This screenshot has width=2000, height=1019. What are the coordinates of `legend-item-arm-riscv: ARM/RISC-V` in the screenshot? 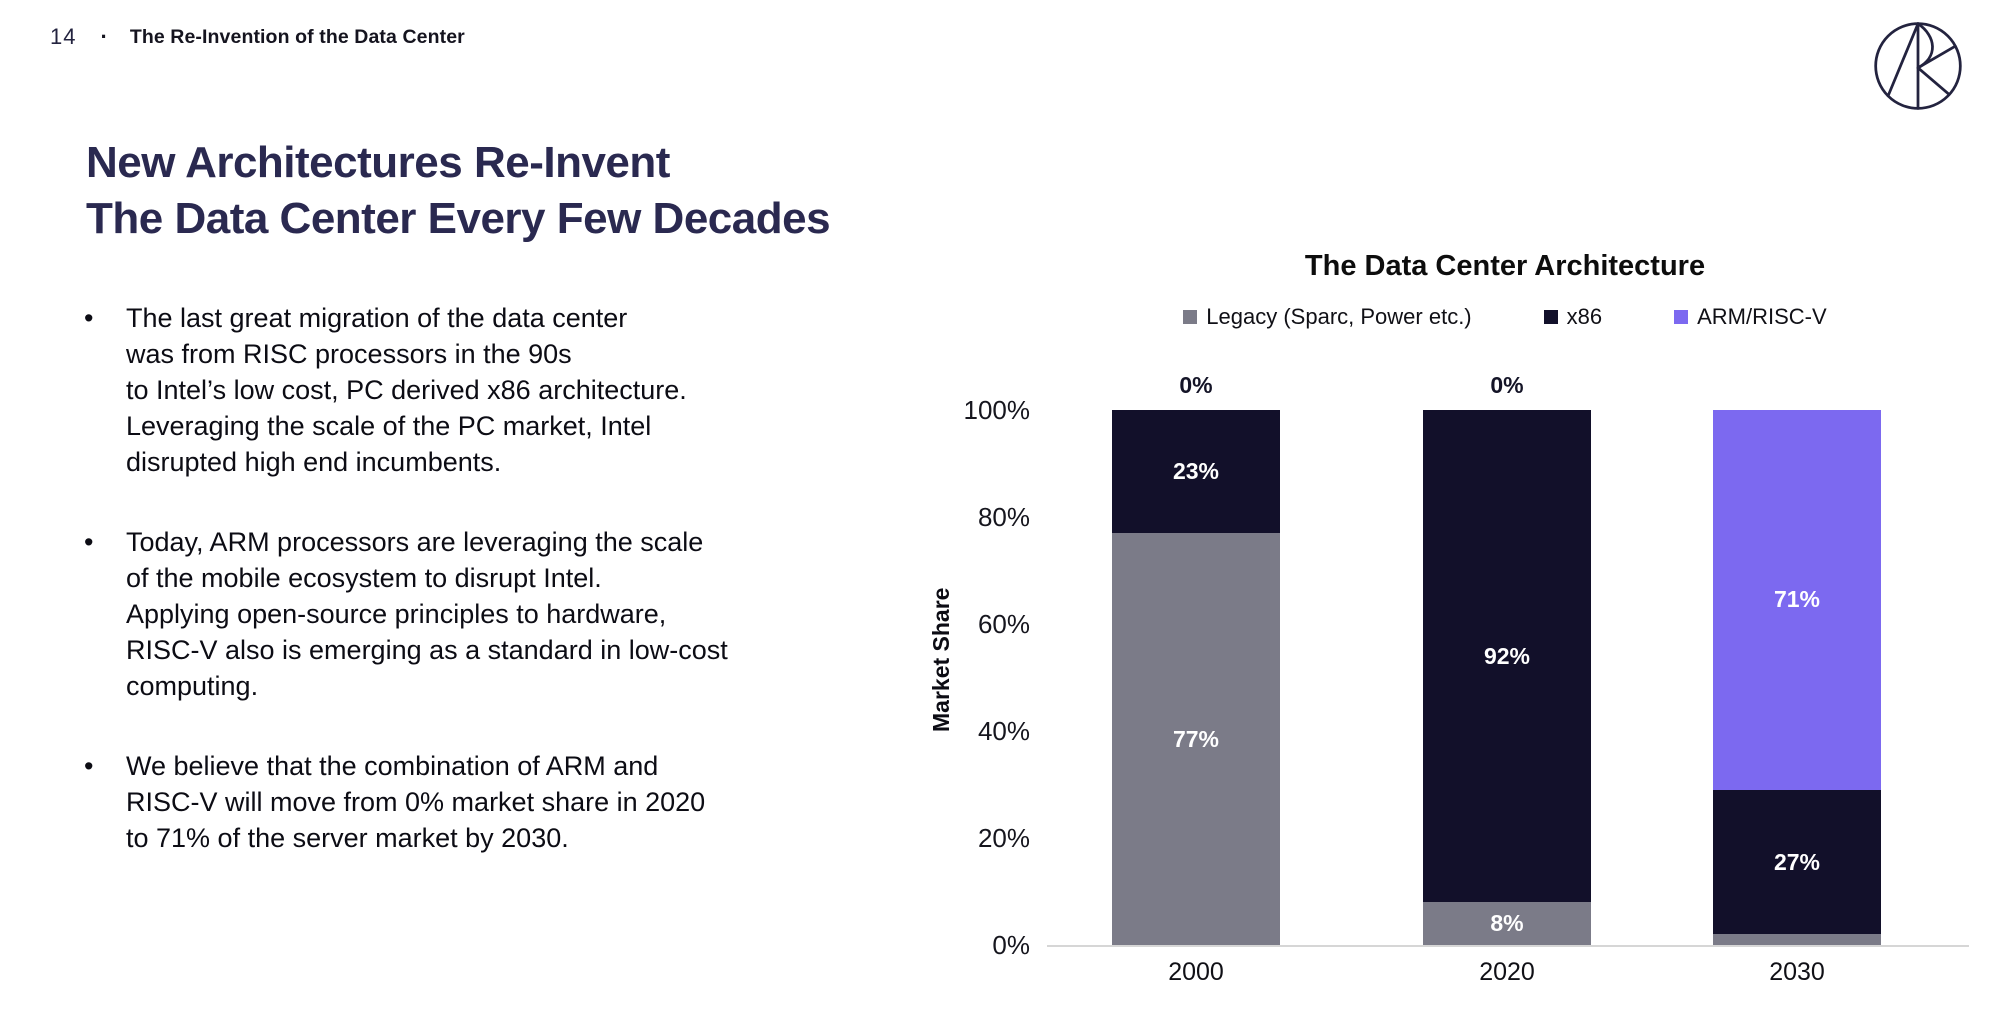 It's located at (1750, 317).